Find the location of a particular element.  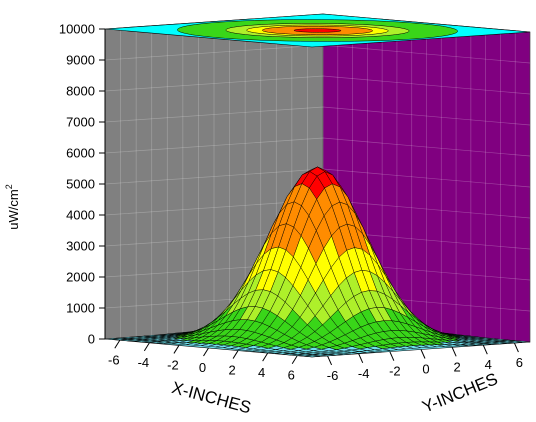

z-tick-label: 4000 is located at coordinates (80, 215).